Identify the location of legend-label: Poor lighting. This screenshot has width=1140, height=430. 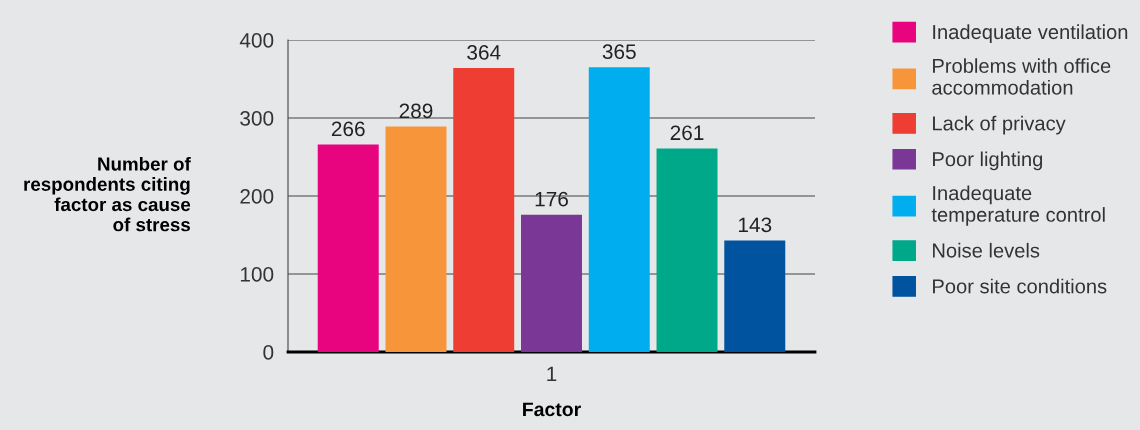
(988, 161).